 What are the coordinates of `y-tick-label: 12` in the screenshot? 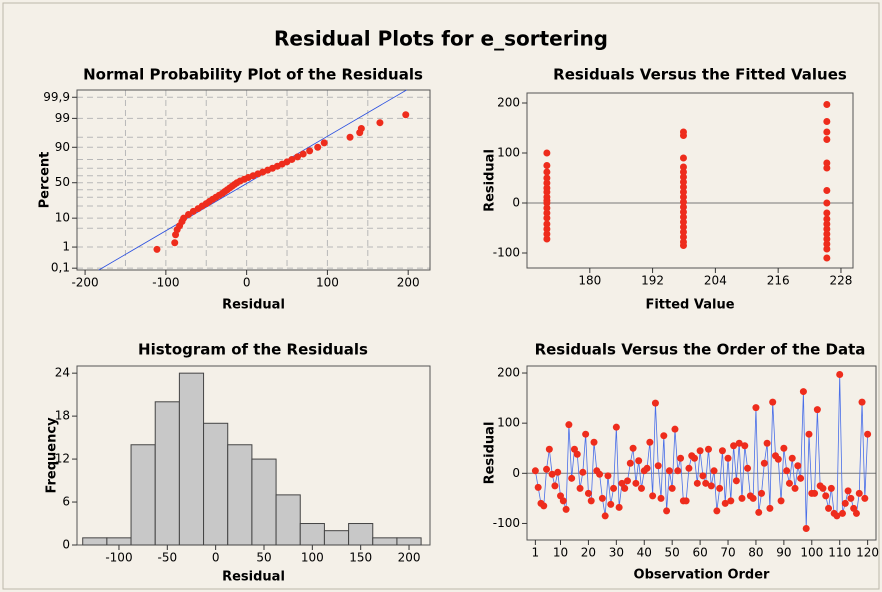 It's located at (62, 459).